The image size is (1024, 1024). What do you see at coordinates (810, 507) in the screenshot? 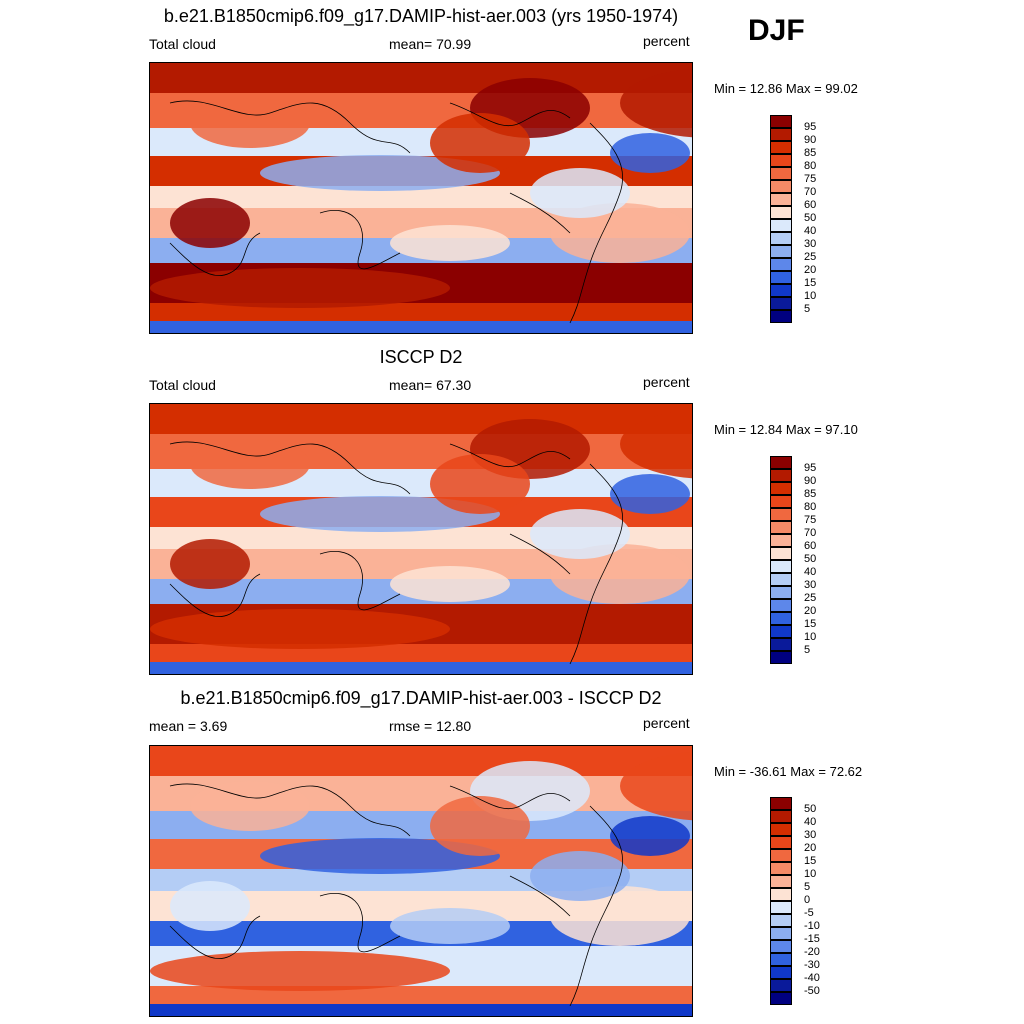
I see `colorbar-tick-label: 80` at bounding box center [810, 507].